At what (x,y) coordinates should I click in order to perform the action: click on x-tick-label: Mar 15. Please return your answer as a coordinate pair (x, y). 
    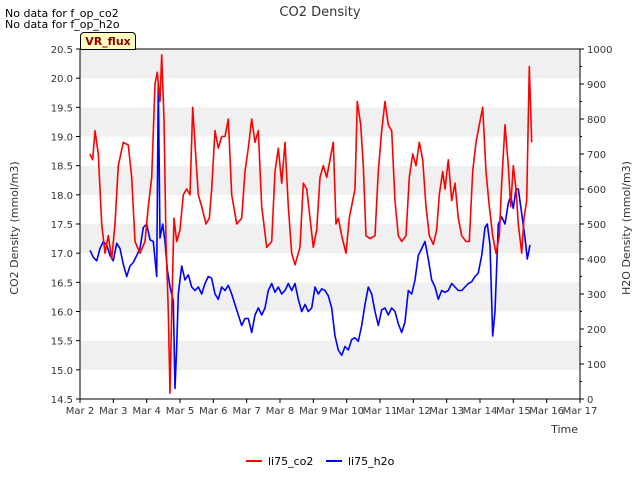
    Looking at the image, I should click on (513, 411).